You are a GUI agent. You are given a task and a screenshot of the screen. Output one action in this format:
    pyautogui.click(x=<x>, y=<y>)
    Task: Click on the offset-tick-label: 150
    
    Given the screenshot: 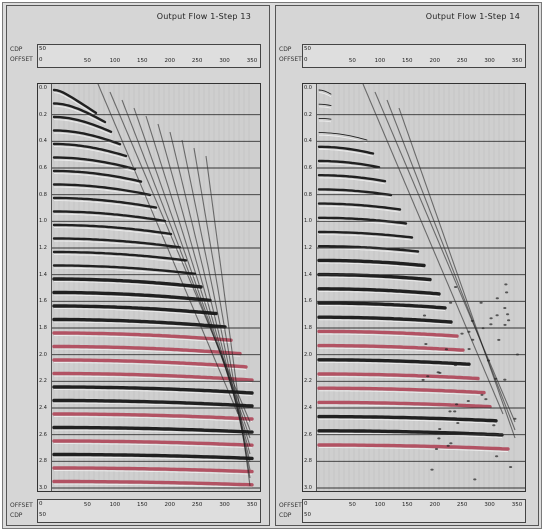 What is the action you would take?
    pyautogui.click(x=407, y=505)
    